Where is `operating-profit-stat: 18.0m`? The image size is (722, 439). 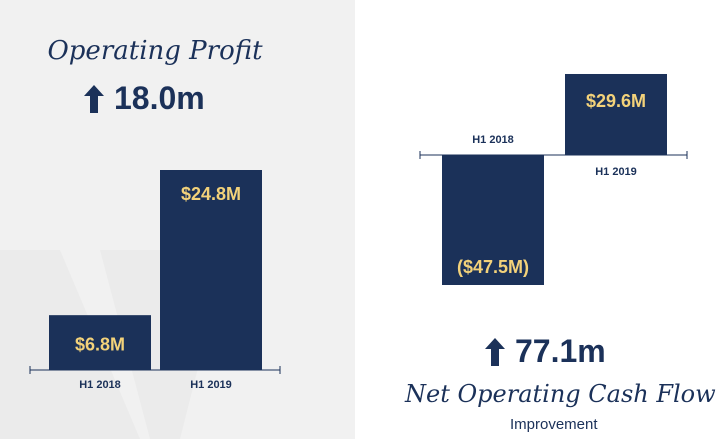 operating-profit-stat: 18.0m is located at coordinates (143, 98).